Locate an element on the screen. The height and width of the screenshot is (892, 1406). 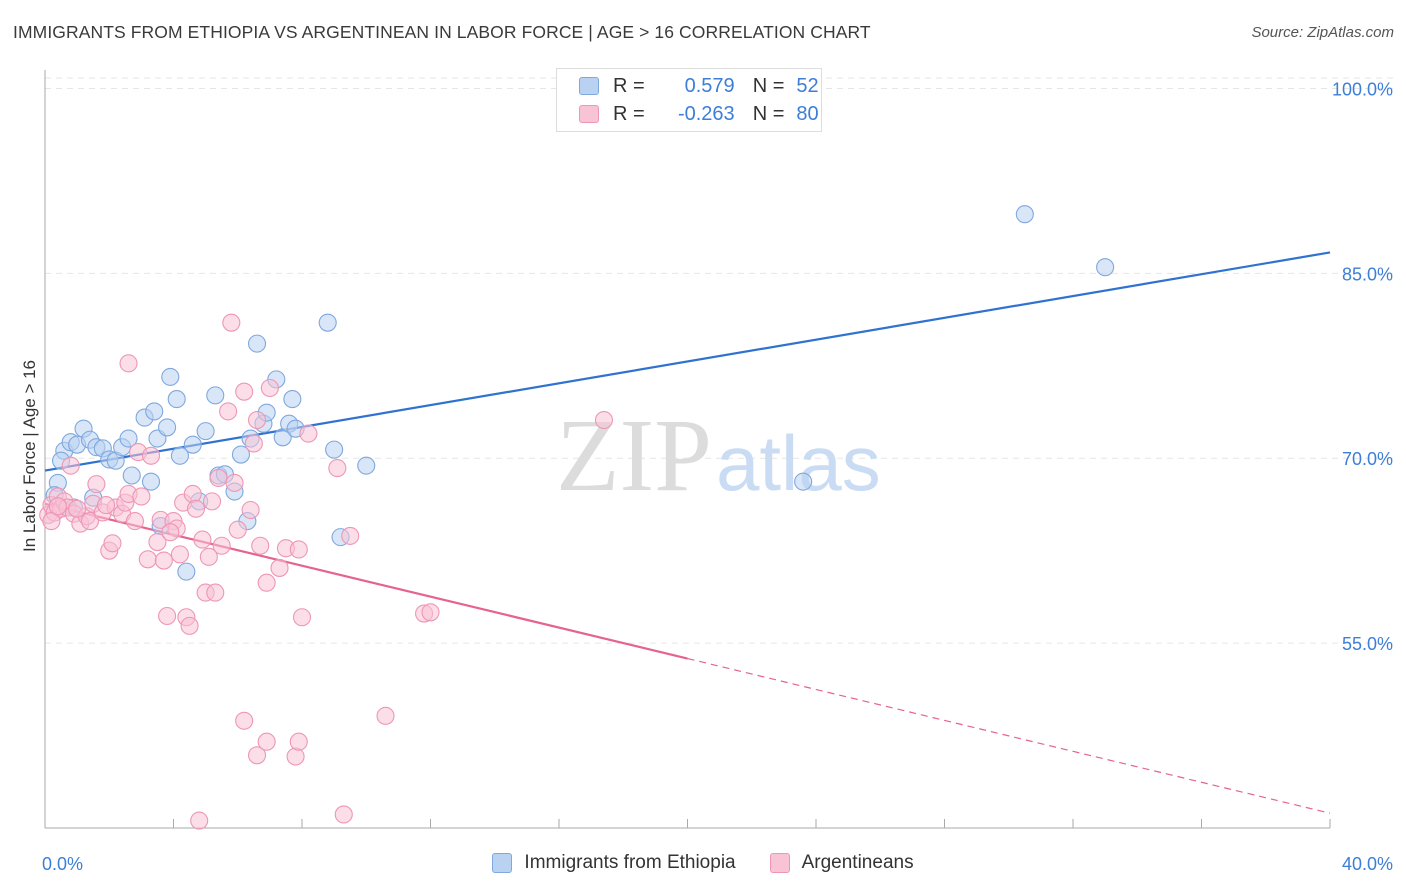
y-tick-label: 85.0% is located at coordinates (1367, 274).